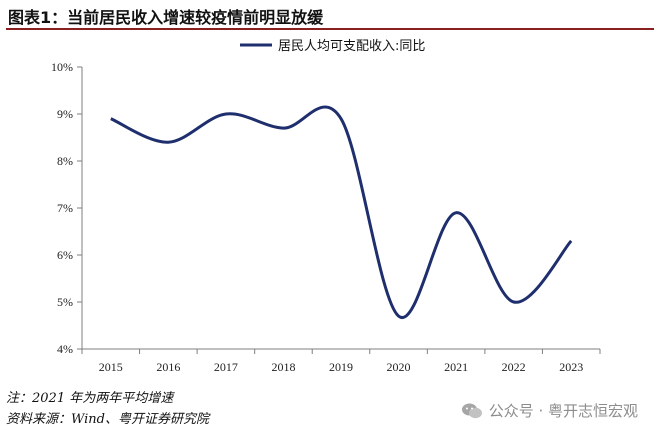 Image resolution: width=660 pixels, height=434 pixels. What do you see at coordinates (472, 411) in the screenshot?
I see `wechat-icon` at bounding box center [472, 411].